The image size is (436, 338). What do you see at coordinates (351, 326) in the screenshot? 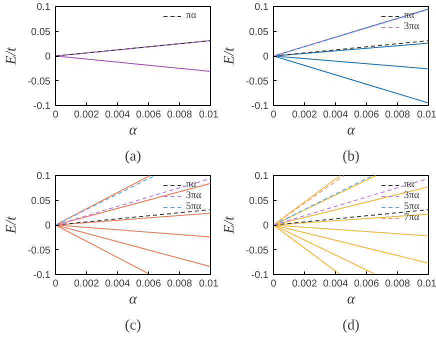
I see `text: (d)` at bounding box center [351, 326].